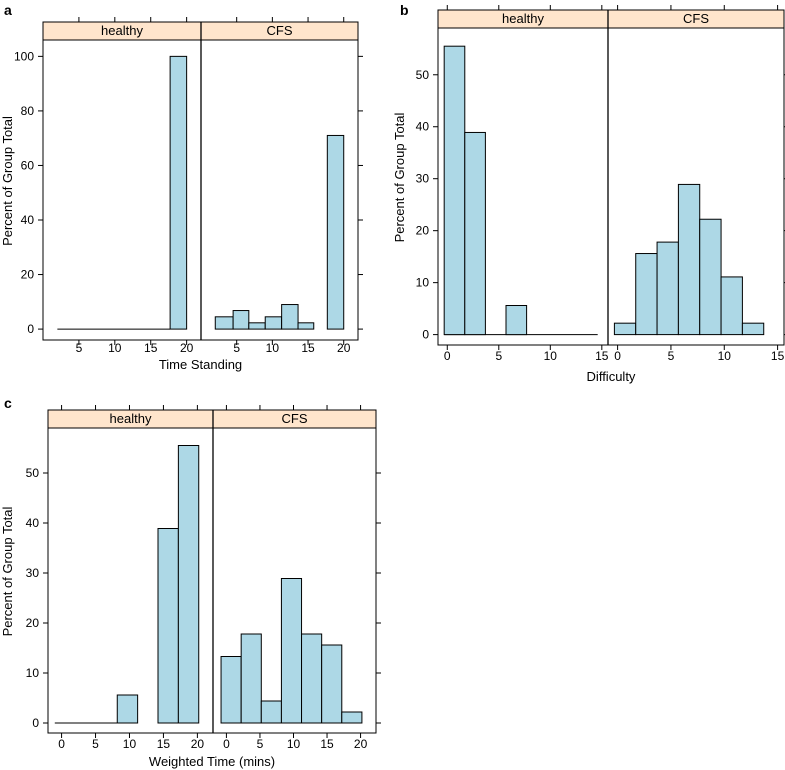  What do you see at coordinates (8, 10) in the screenshot?
I see `panel-letter: a` at bounding box center [8, 10].